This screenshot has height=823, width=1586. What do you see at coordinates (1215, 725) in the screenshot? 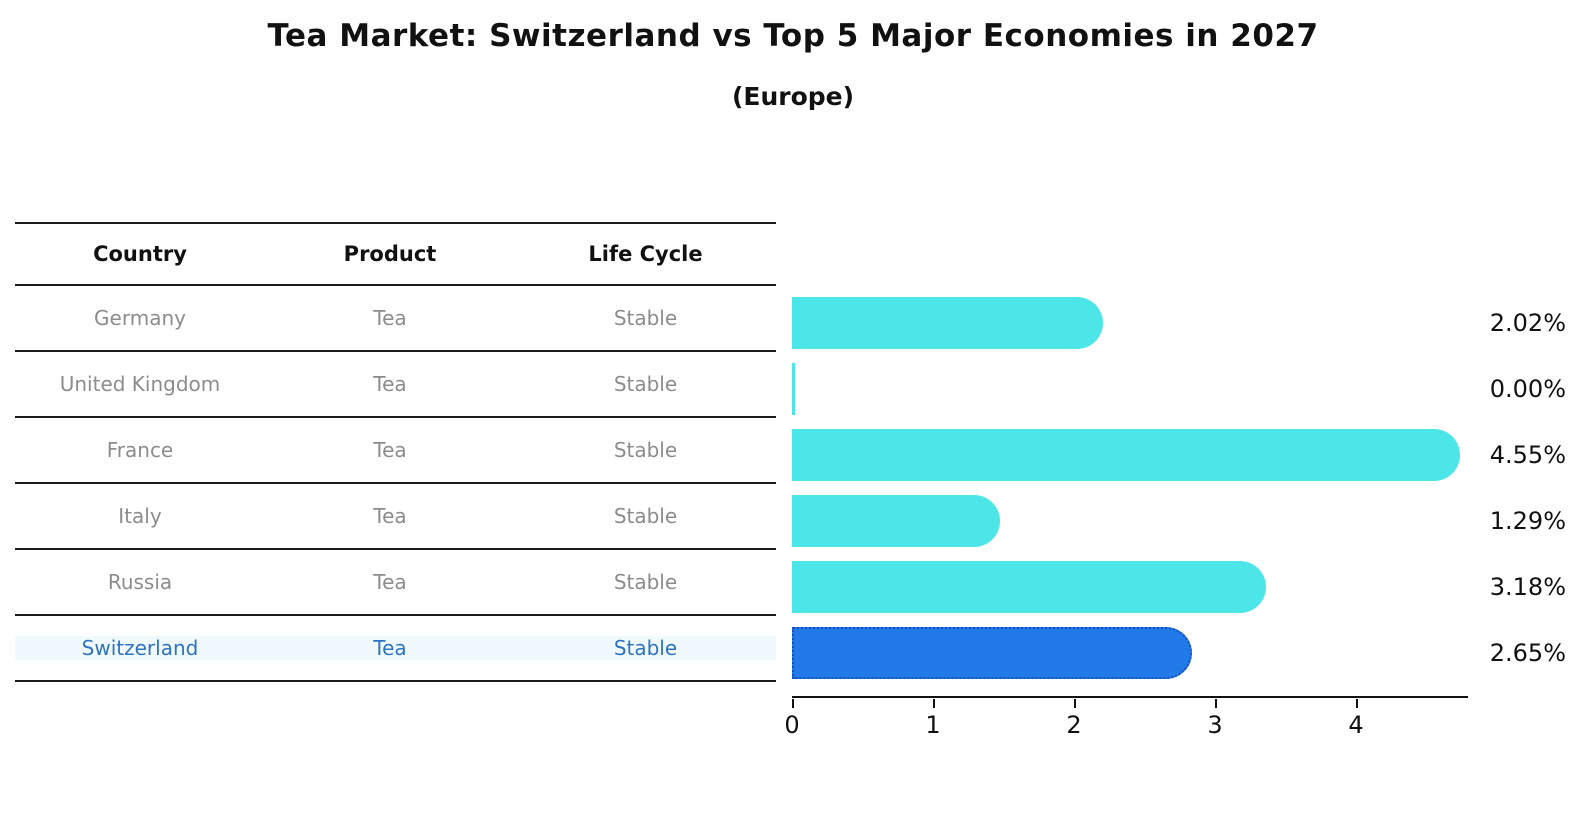
I see `x-axis-tick-label-3: 3` at bounding box center [1215, 725].